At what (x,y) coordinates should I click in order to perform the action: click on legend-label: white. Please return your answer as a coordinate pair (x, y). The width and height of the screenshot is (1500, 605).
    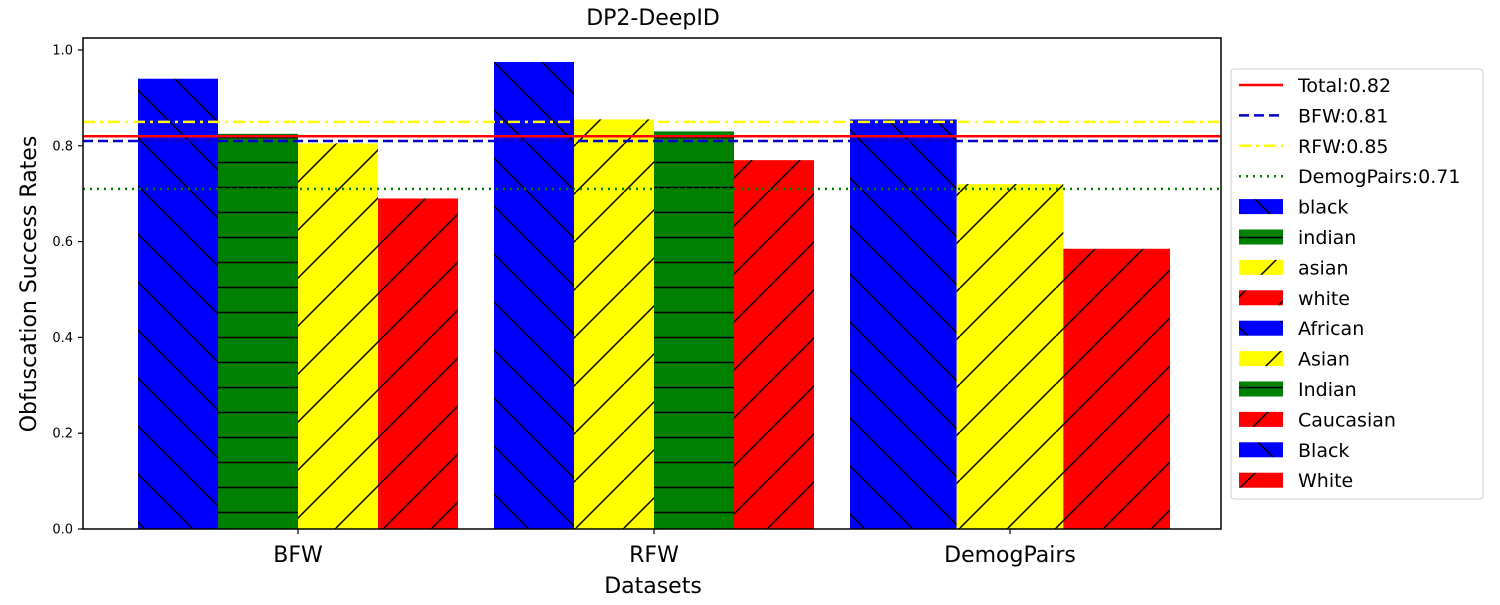
    Looking at the image, I should click on (1324, 299).